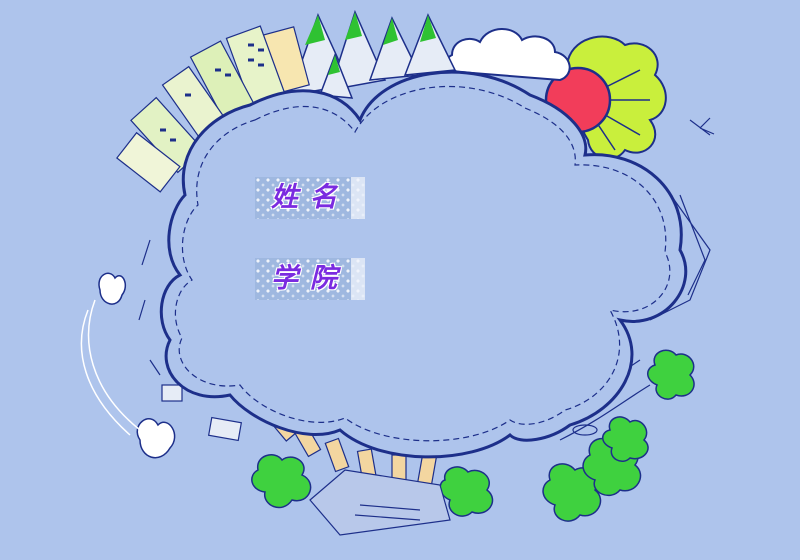 The image size is (800, 560). What do you see at coordinates (161, 349) in the screenshot?
I see `left-doodles-decoration` at bounding box center [161, 349].